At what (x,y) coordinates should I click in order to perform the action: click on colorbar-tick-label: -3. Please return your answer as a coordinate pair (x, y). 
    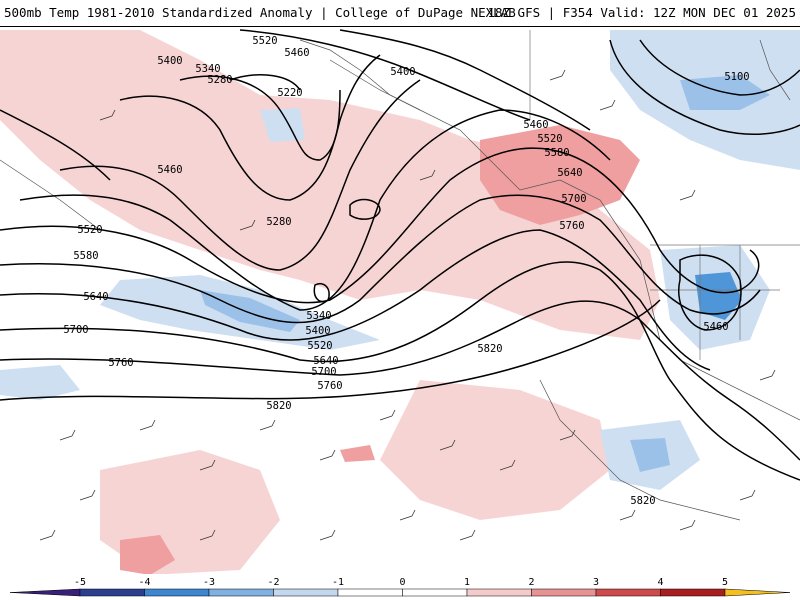
    Looking at the image, I should click on (209, 582).